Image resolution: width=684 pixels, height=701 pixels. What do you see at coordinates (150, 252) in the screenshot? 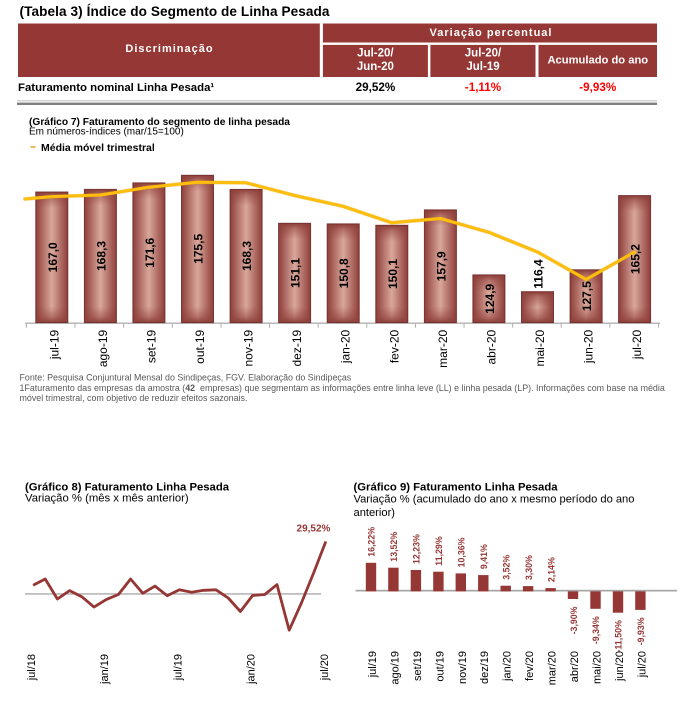
I see `svg-text: 171,6` at bounding box center [150, 252].